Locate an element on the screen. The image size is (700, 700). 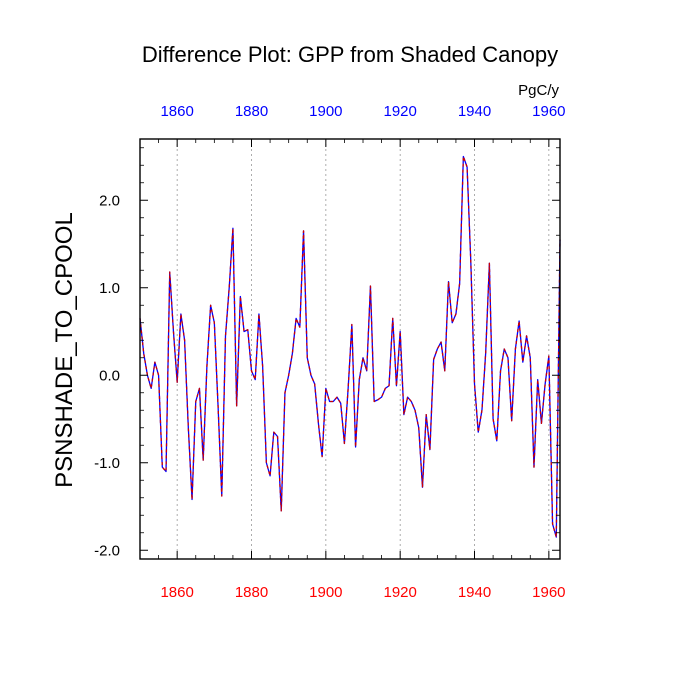
chart-title: Difference Plot: GPP from Shaded Canopy is located at coordinates (350, 54).